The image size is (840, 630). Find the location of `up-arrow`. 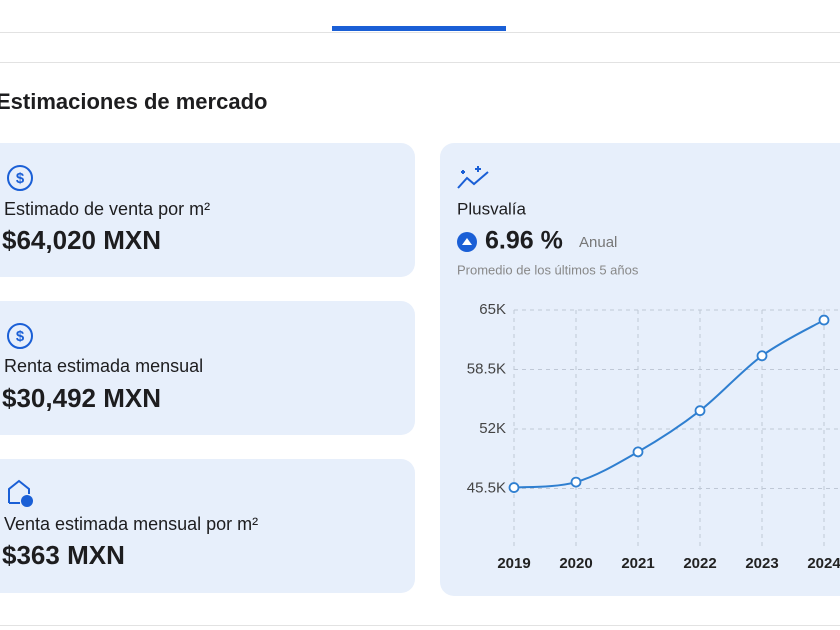

up-arrow is located at coordinates (467, 241).